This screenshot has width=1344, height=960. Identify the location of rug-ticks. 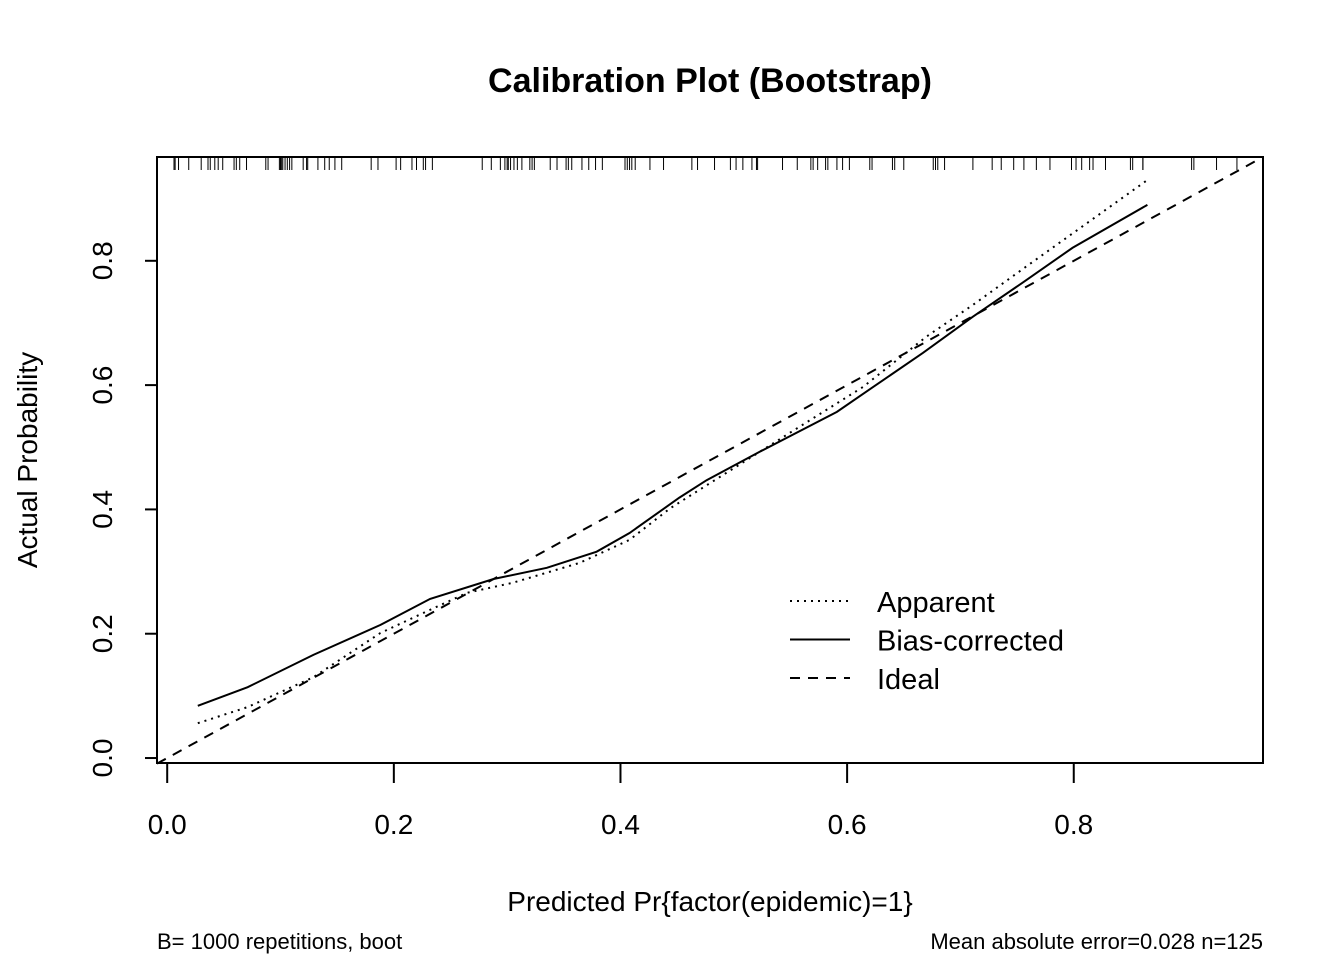
(705, 163).